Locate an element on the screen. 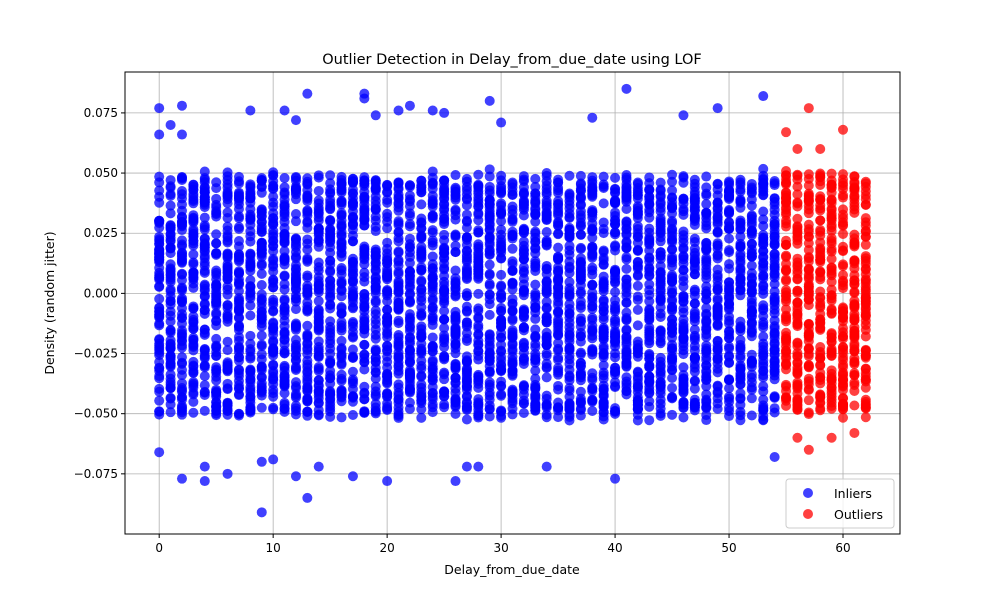 The height and width of the screenshot is (600, 1000). y-tick-label: −0.050 is located at coordinates (96, 414).